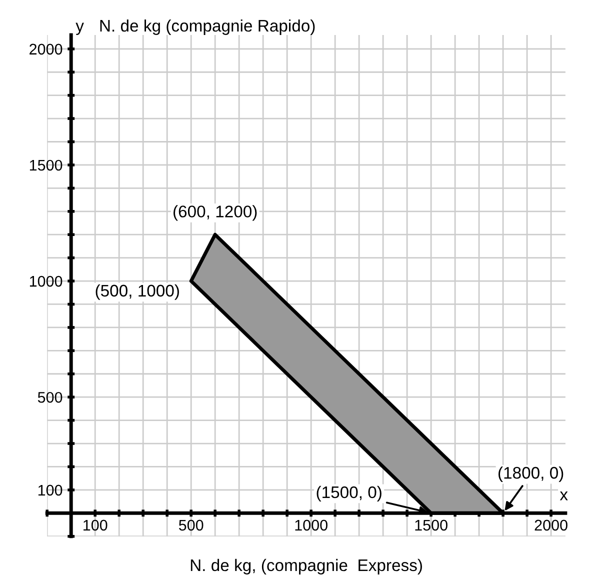 The height and width of the screenshot is (583, 589). Describe the element at coordinates (50, 490) in the screenshot. I see `y-tick-label: 100` at that location.